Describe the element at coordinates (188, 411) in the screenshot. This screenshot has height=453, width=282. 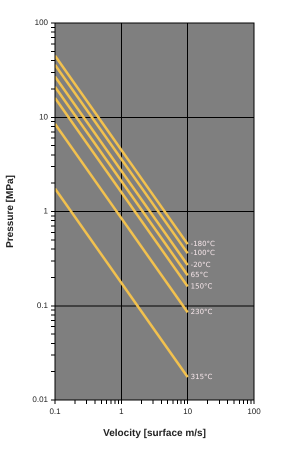
I see `x-tick-label: 10` at that location.